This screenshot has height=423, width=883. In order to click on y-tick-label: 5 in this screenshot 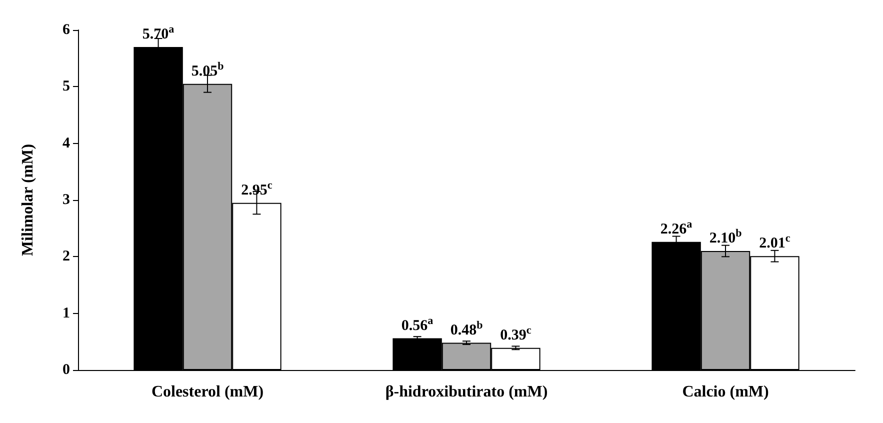, I will do `click(66, 86)`.